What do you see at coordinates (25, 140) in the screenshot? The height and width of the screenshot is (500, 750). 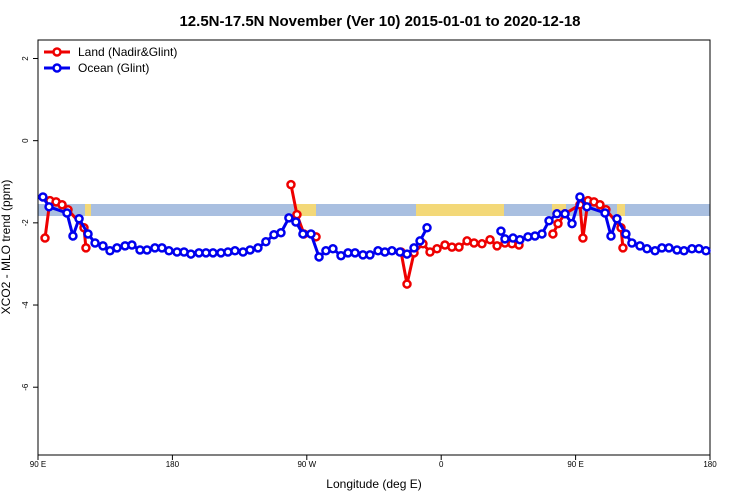 I see `y-tick-label: 0` at bounding box center [25, 140].